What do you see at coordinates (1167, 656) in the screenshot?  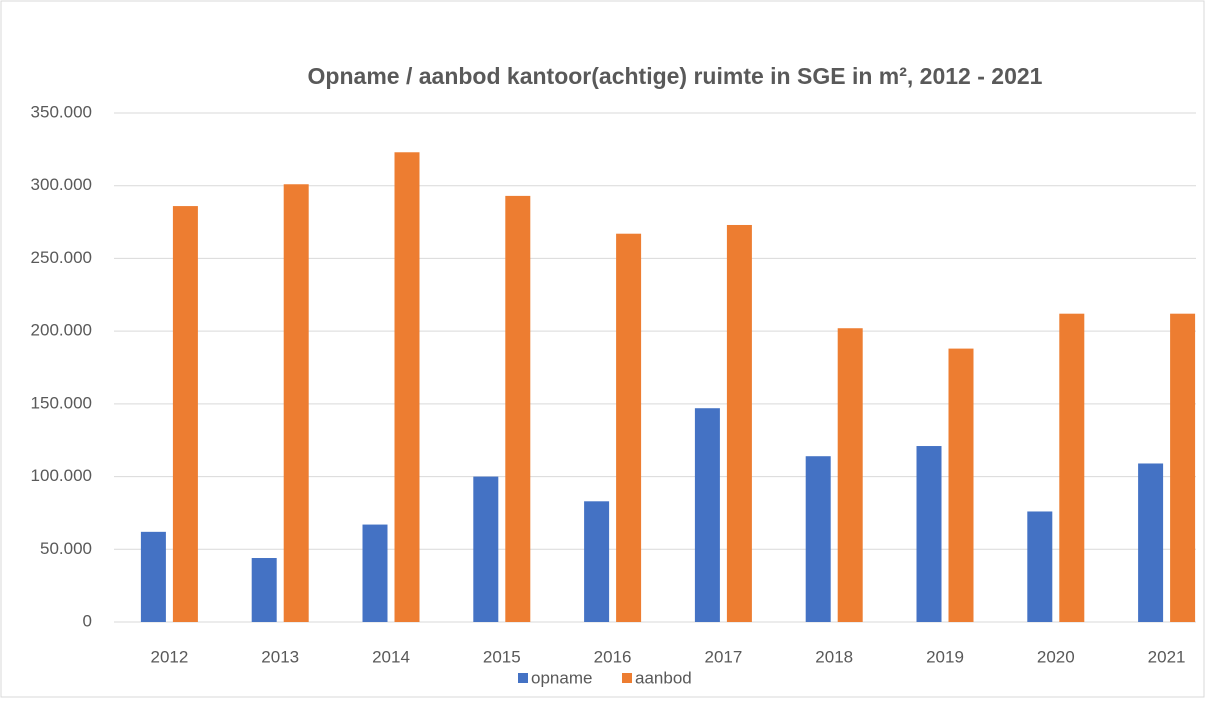 I see `x-tick-label: 2021` at bounding box center [1167, 656].